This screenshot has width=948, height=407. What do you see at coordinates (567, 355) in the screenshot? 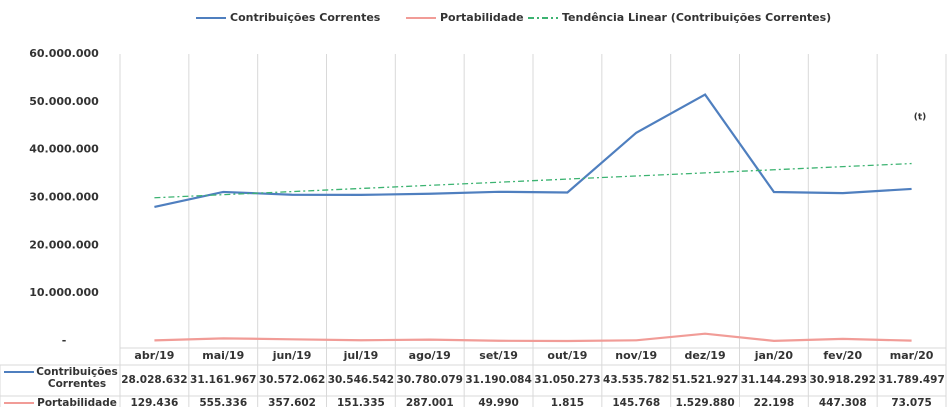
I see `x-tick-label: out/19` at bounding box center [567, 355].